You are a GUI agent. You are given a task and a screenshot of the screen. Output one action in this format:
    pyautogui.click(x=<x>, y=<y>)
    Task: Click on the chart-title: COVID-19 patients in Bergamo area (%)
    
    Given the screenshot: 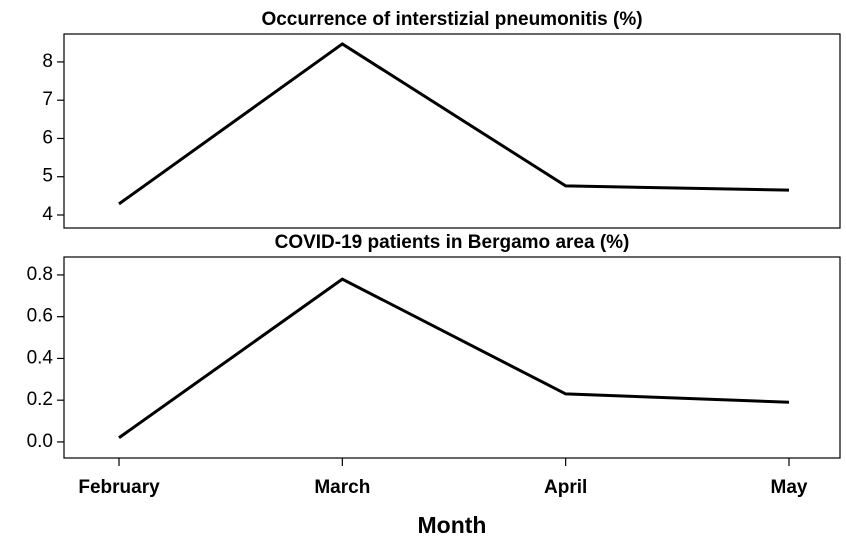 What is the action you would take?
    pyautogui.click(x=452, y=242)
    